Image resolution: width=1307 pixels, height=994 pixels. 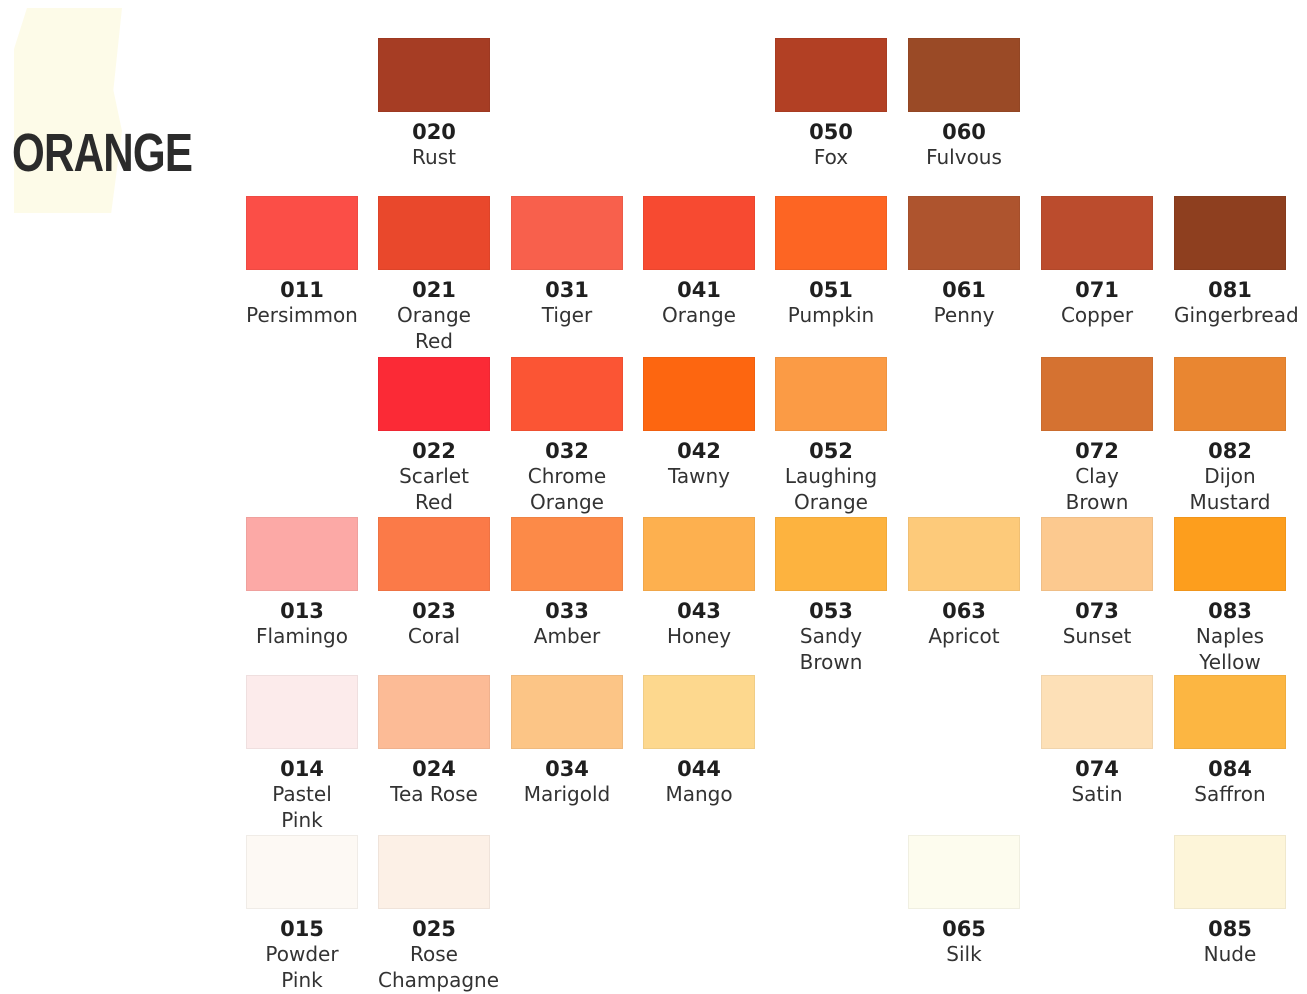 What do you see at coordinates (964, 315) in the screenshot?
I see `swatch-name: Penny` at bounding box center [964, 315].